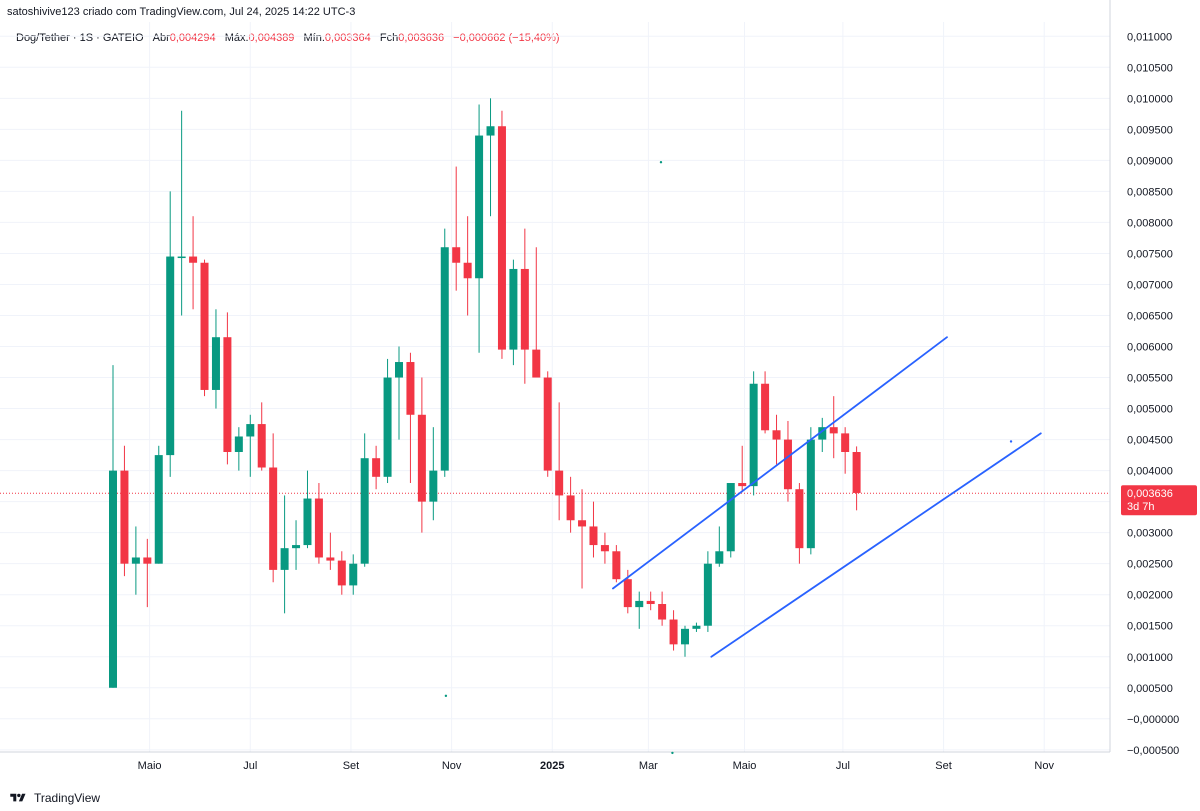  Describe the element at coordinates (1150, 285) in the screenshot. I see `y-tick-label: 0,007000` at that location.